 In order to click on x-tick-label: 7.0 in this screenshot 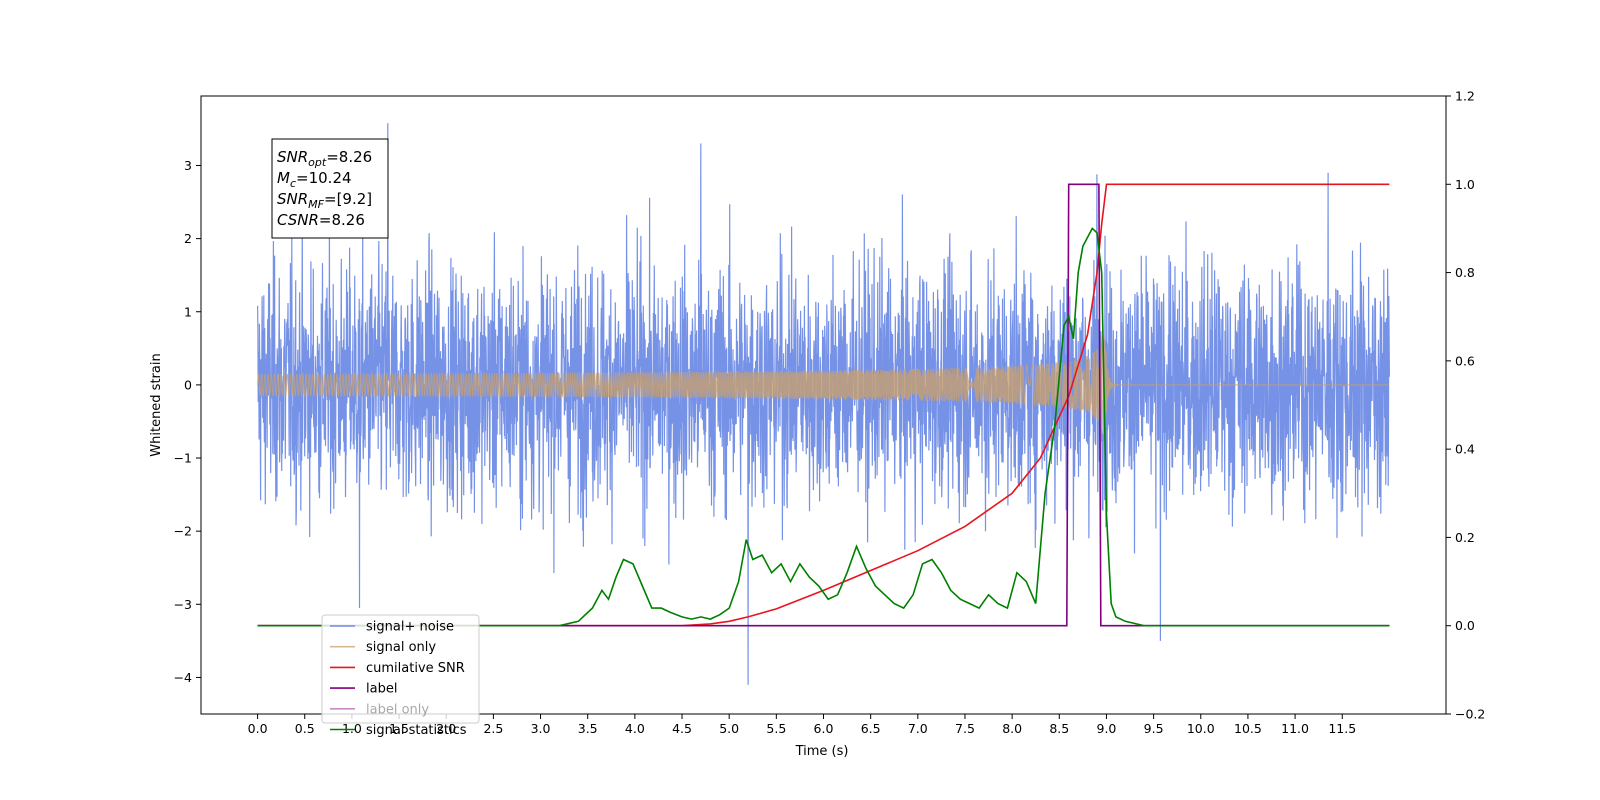, I will do `click(918, 728)`.